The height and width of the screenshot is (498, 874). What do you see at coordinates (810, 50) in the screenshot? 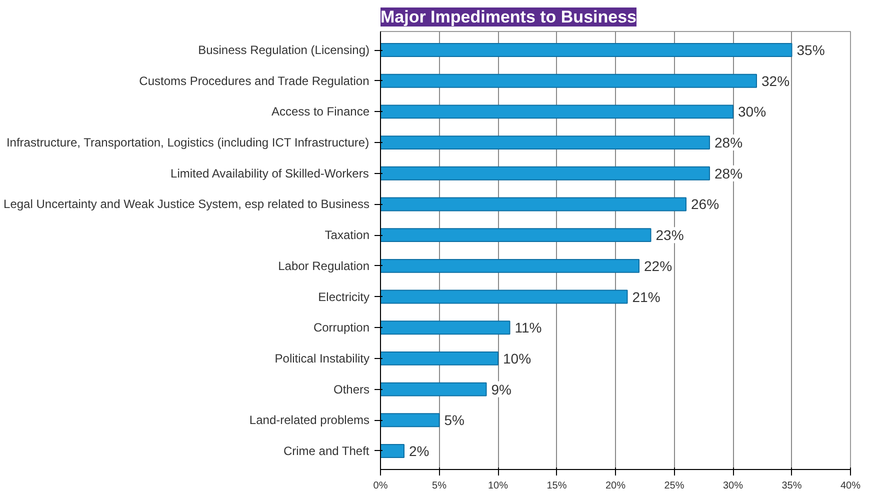
I see `data-label: 35%` at bounding box center [810, 50].